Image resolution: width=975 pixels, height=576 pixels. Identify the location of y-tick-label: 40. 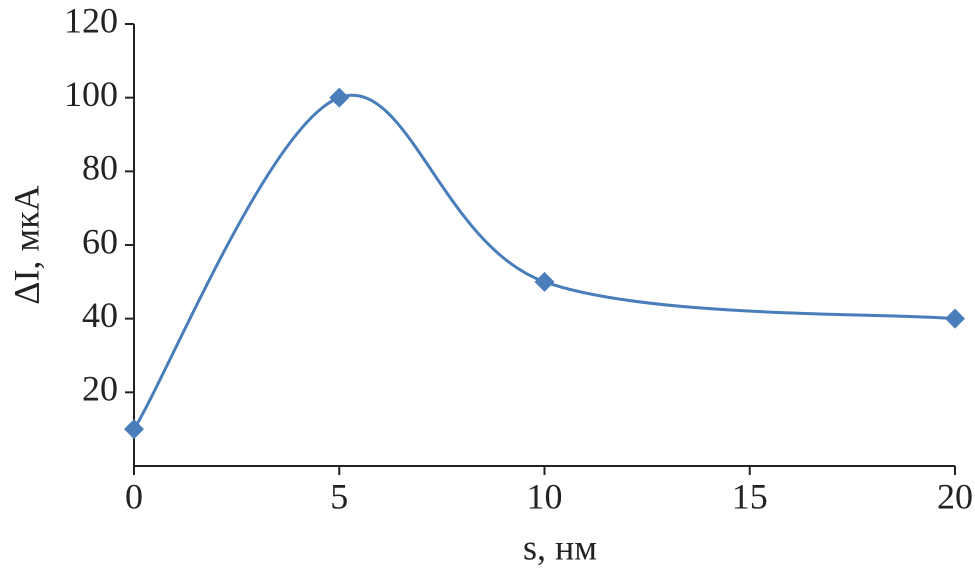
(100, 315).